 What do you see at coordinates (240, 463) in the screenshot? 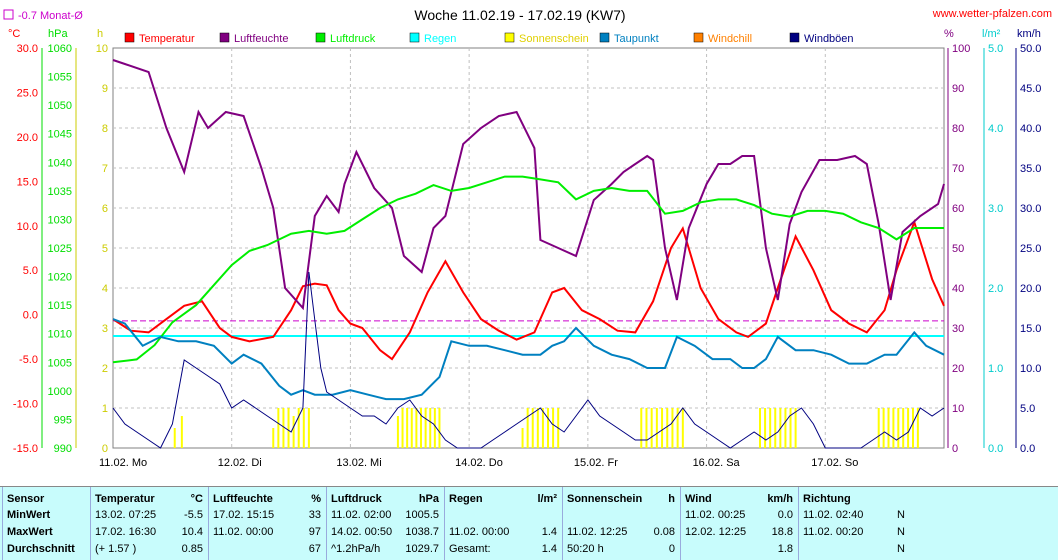
I see `x-tick-1: 12.02. Di` at bounding box center [240, 463].